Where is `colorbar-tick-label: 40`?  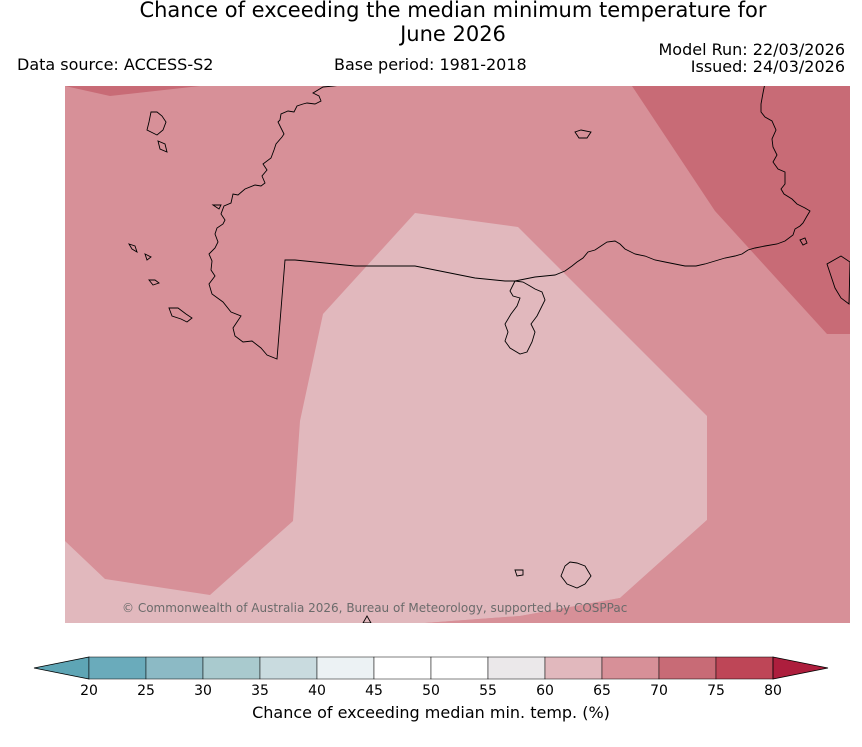 colorbar-tick-label: 40 is located at coordinates (317, 691).